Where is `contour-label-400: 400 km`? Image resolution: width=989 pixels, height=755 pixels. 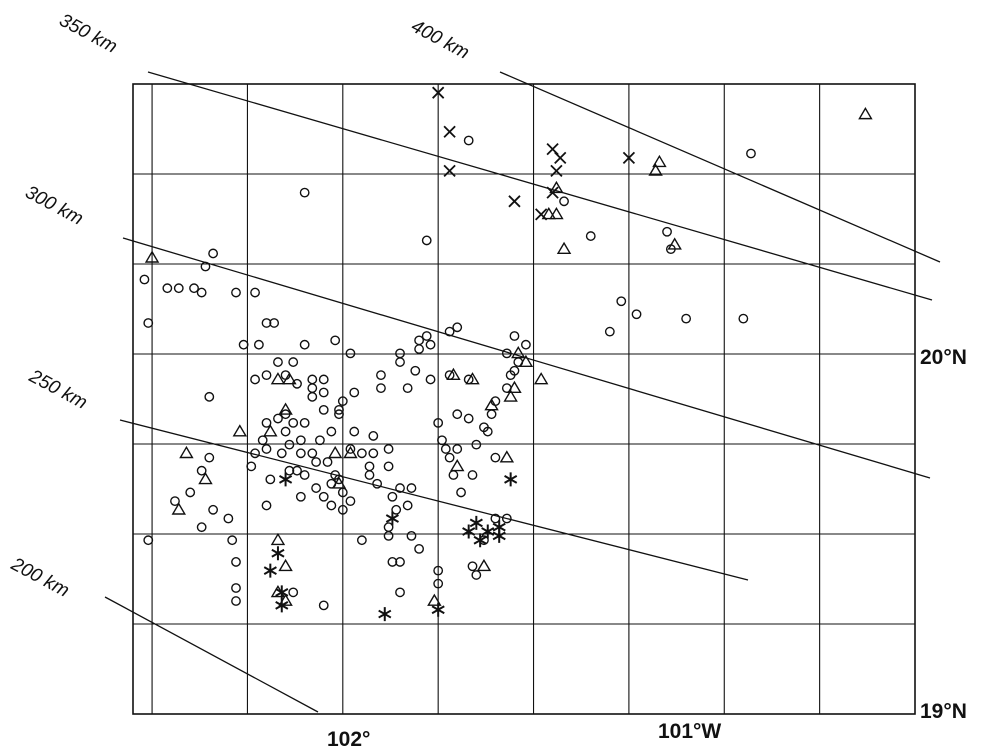
contour-label-400: 400 km is located at coordinates (440, 40).